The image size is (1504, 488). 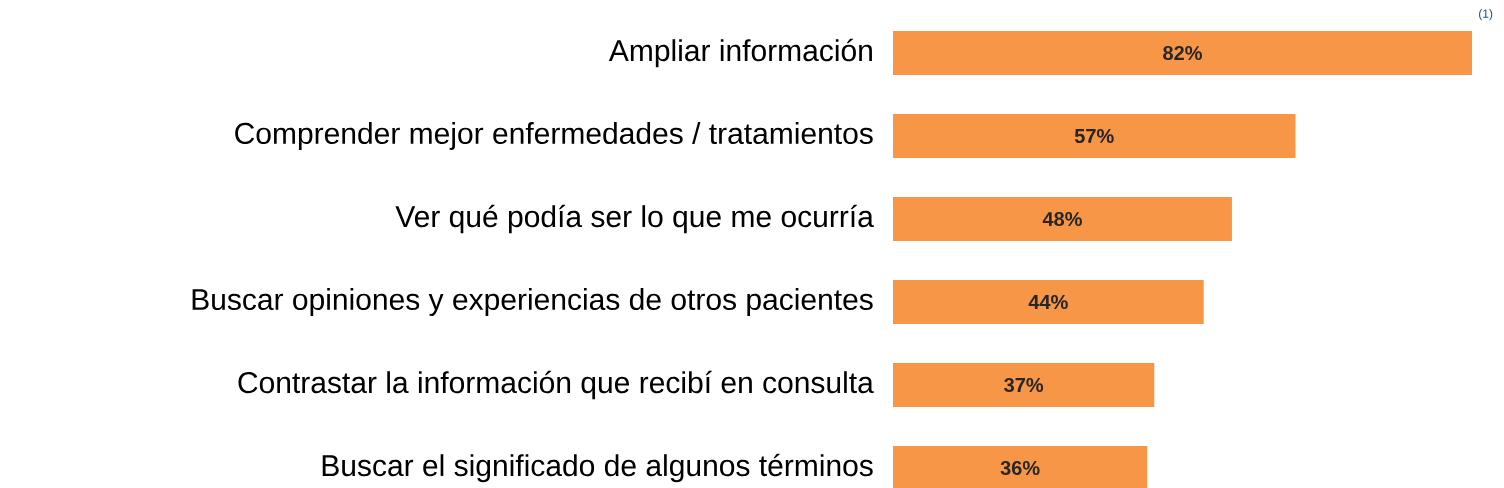 I want to click on y-tick-label: Buscar el significado de algunos términos, so click(x=597, y=468).